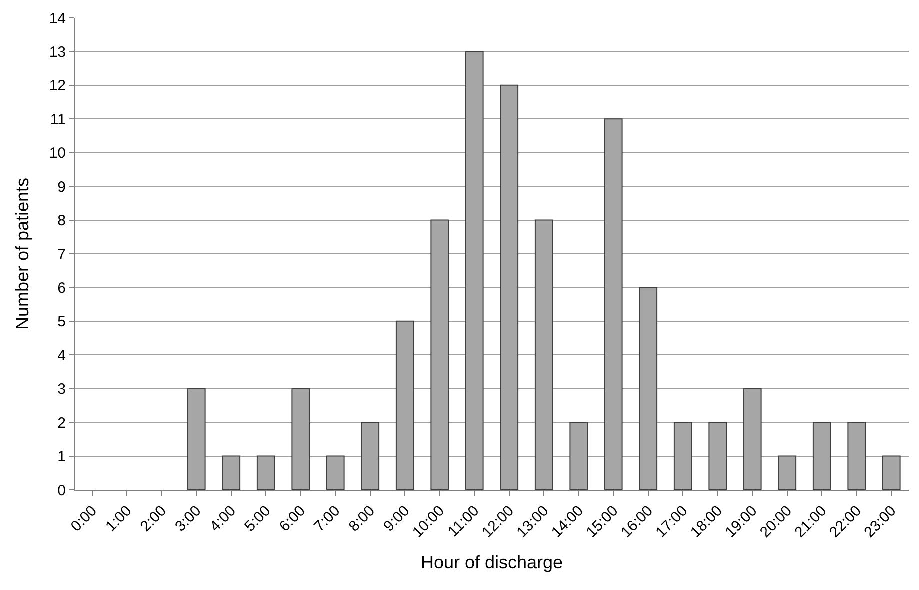 The width and height of the screenshot is (919, 590). Describe the element at coordinates (57, 52) in the screenshot. I see `y-tick-label: 13` at that location.